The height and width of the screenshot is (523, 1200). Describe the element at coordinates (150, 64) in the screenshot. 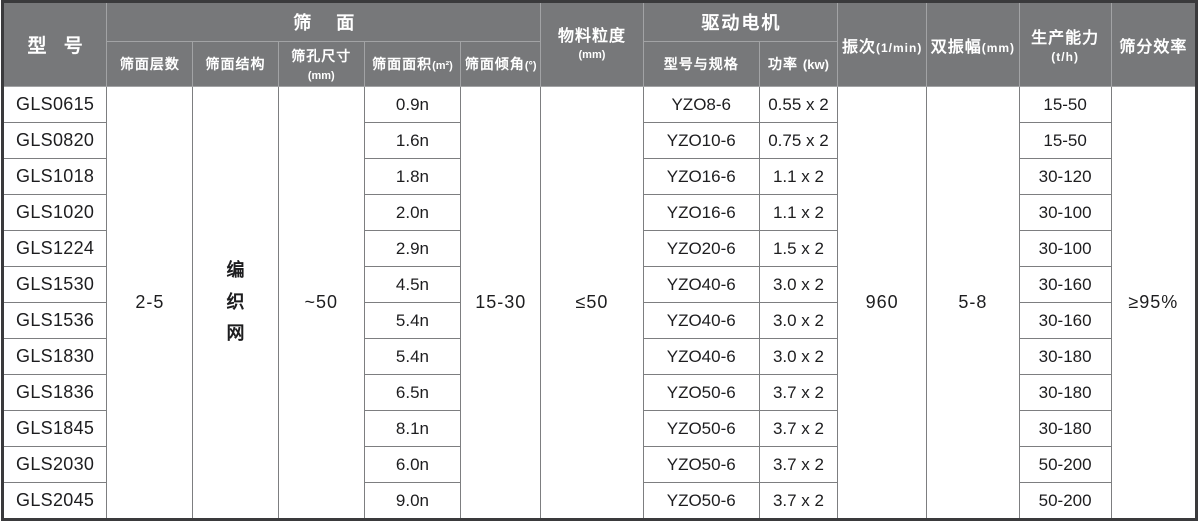

I see `col-header-layers: 筛面层数` at that location.